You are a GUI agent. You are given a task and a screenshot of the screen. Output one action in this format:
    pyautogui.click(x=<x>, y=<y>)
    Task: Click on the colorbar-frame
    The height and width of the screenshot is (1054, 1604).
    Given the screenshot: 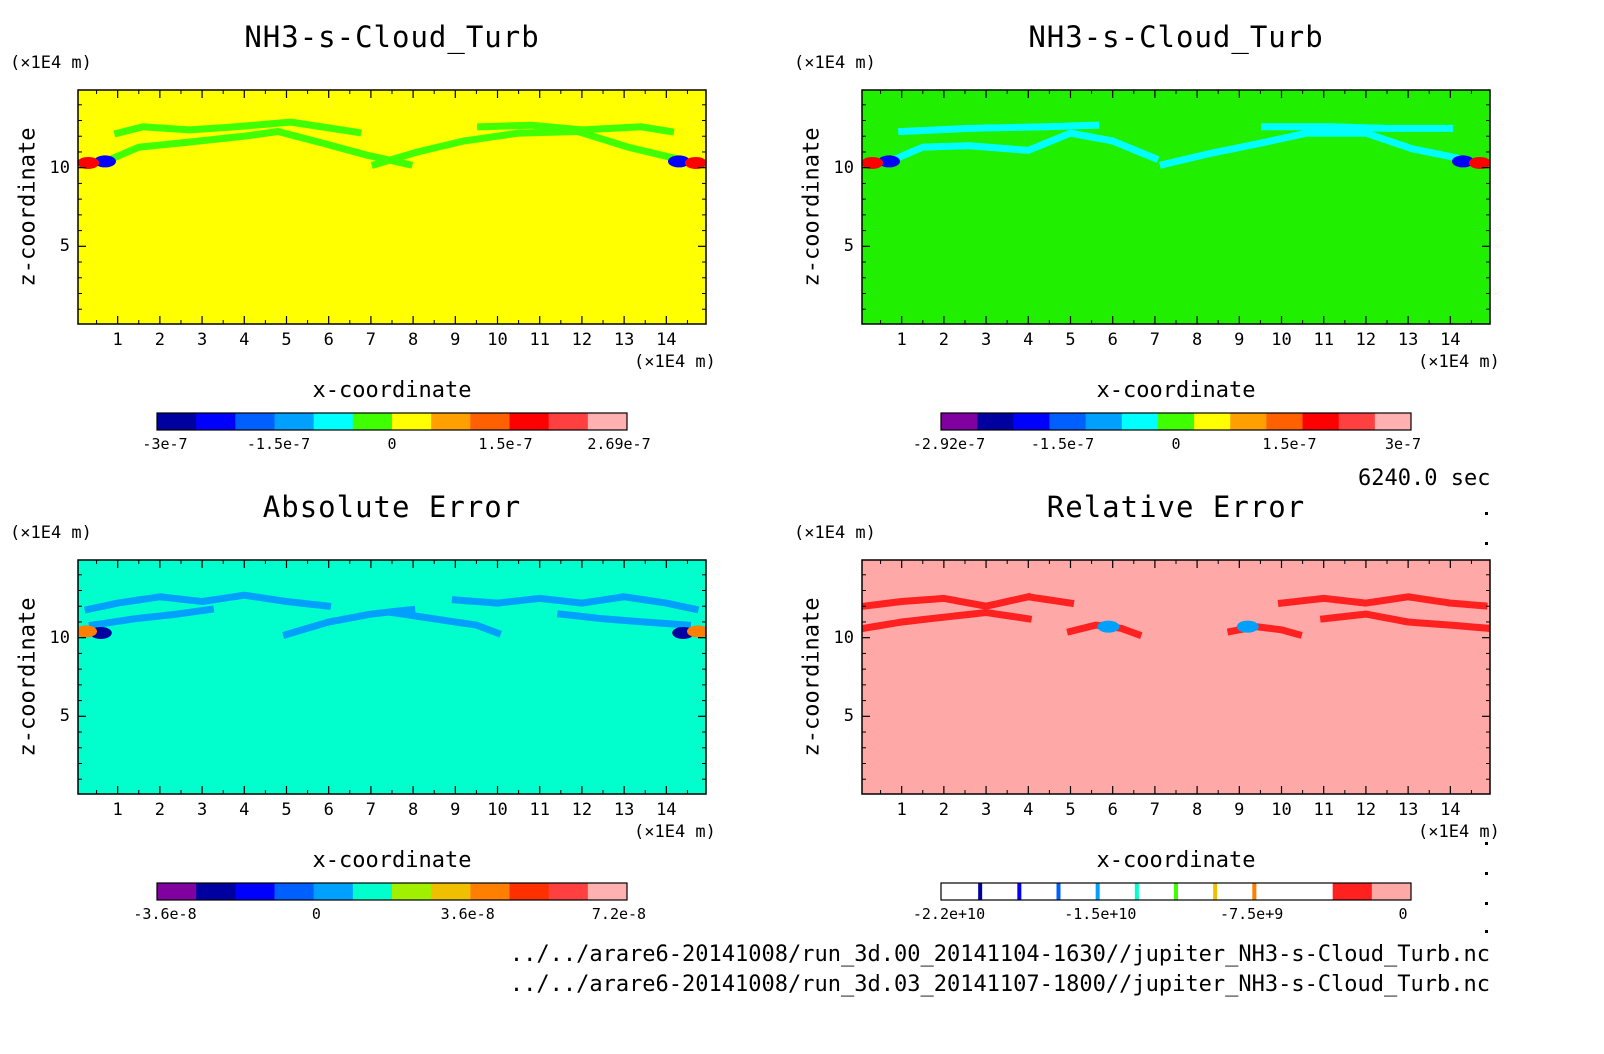 What is the action you would take?
    pyautogui.click(x=392, y=421)
    